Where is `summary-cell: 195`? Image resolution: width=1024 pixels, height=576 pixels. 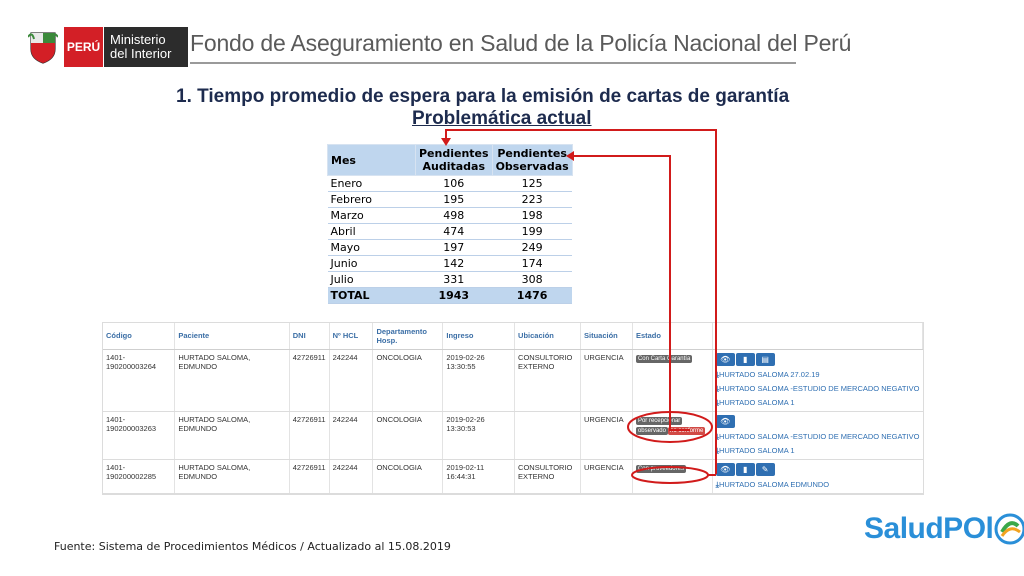
summary-cell: 195 is located at coordinates (454, 199).